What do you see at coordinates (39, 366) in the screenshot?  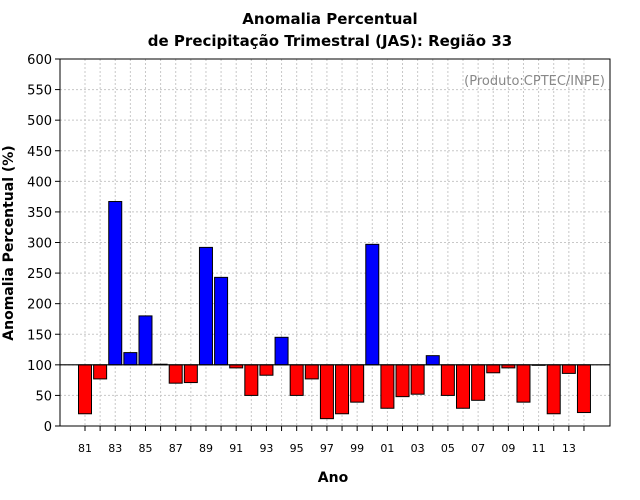 I see `y-tick-label: 100` at bounding box center [39, 366].